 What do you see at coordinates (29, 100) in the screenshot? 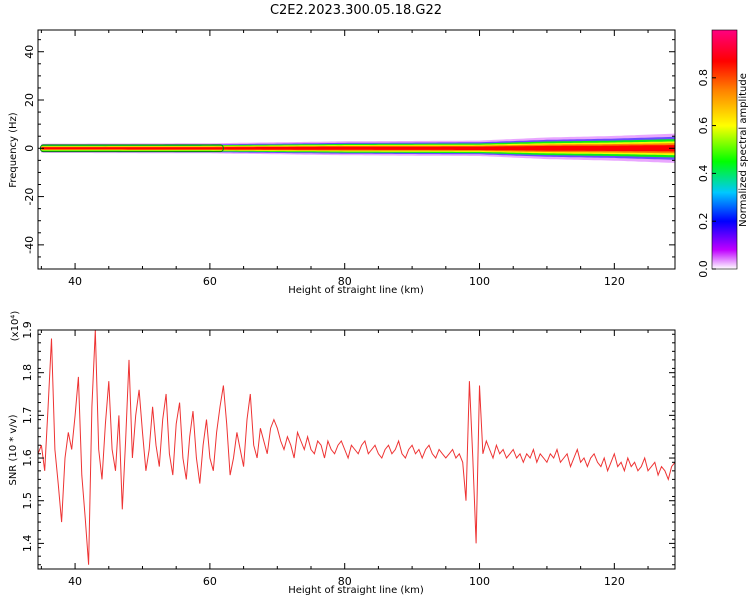
I see `spectrogram-y-tick-label: 20` at bounding box center [29, 100].